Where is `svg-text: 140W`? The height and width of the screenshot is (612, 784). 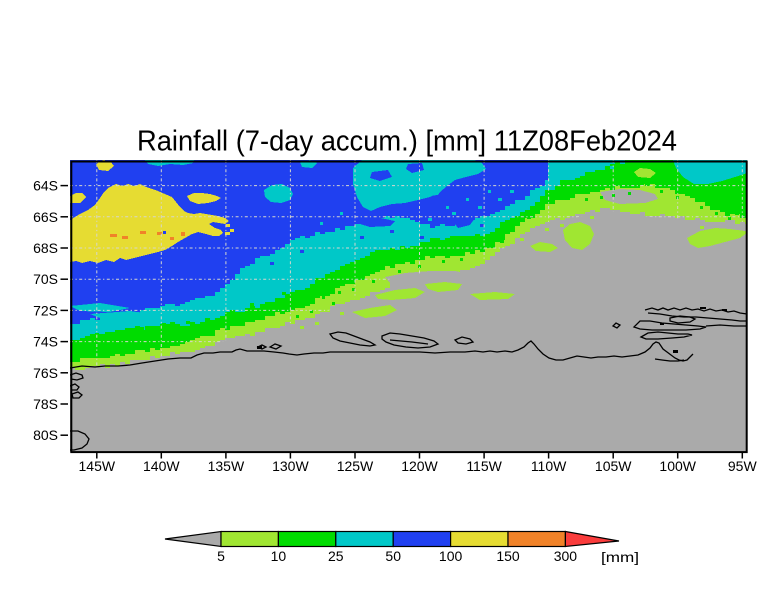 svg-text: 140W is located at coordinates (161, 466).